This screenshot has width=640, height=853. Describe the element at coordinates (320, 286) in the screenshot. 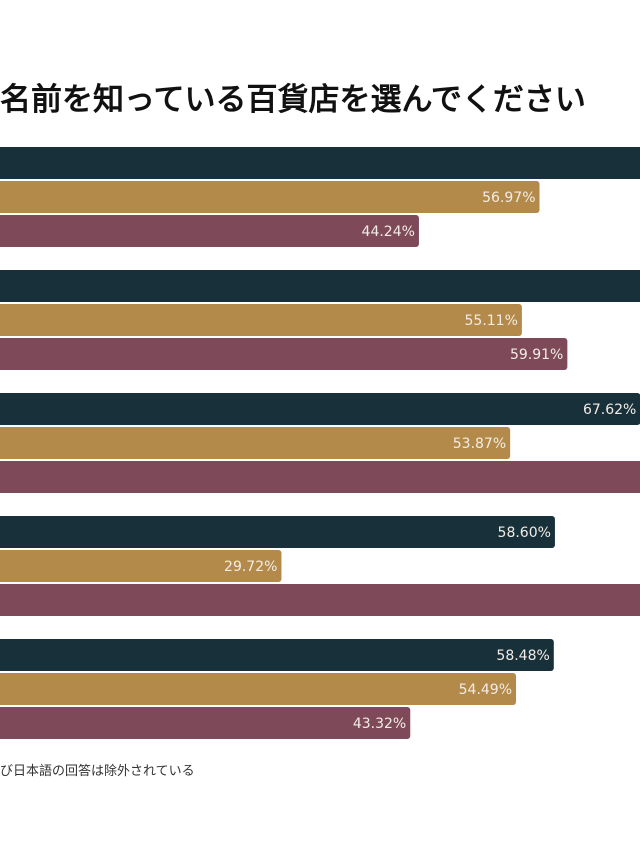

I see `bar-g2-s1` at that location.